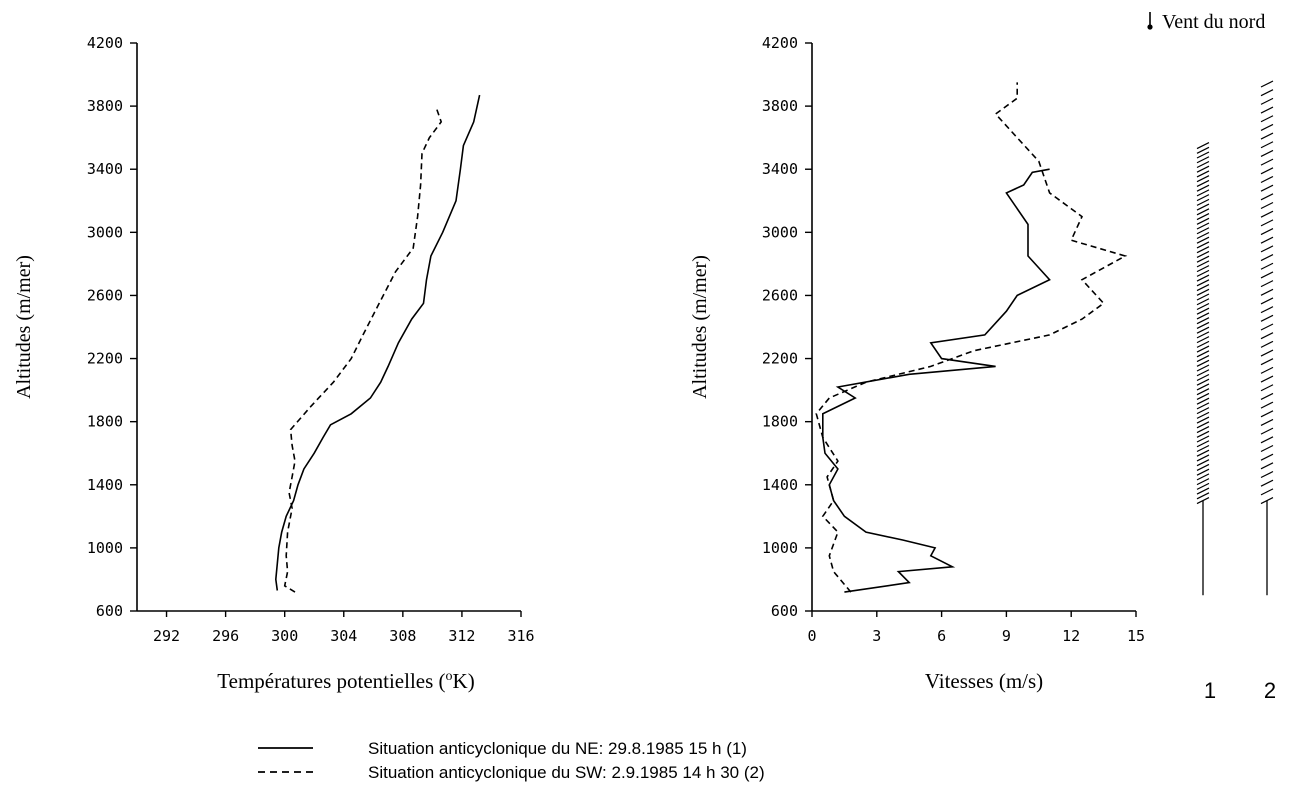  What do you see at coordinates (1006, 636) in the screenshot?
I see `speed-xtick-label: 9` at bounding box center [1006, 636].